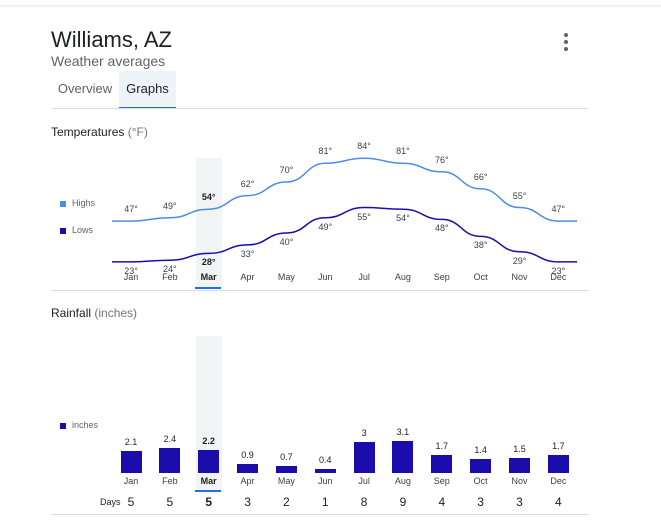 This screenshot has height=526, width=661. Describe the element at coordinates (566, 41) in the screenshot. I see `more-options-icon` at that location.